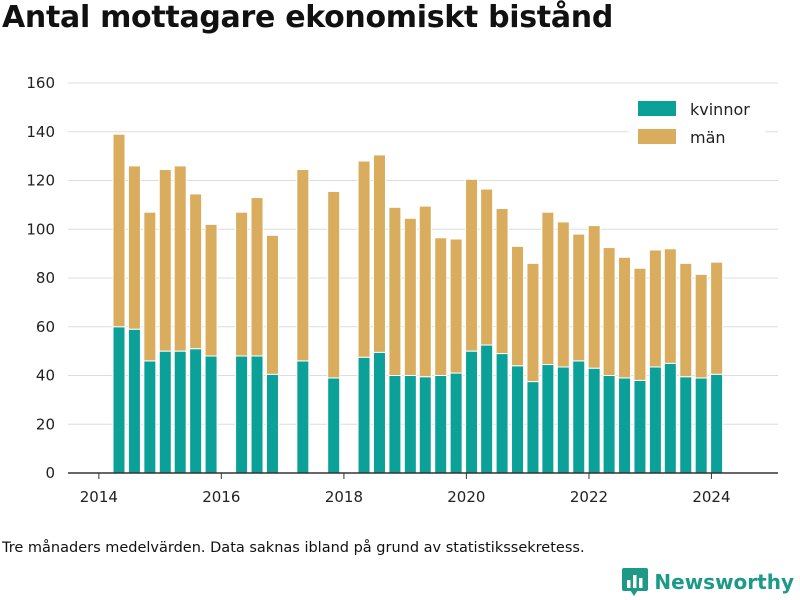  I want to click on x-tick-label: 2018, so click(344, 497).